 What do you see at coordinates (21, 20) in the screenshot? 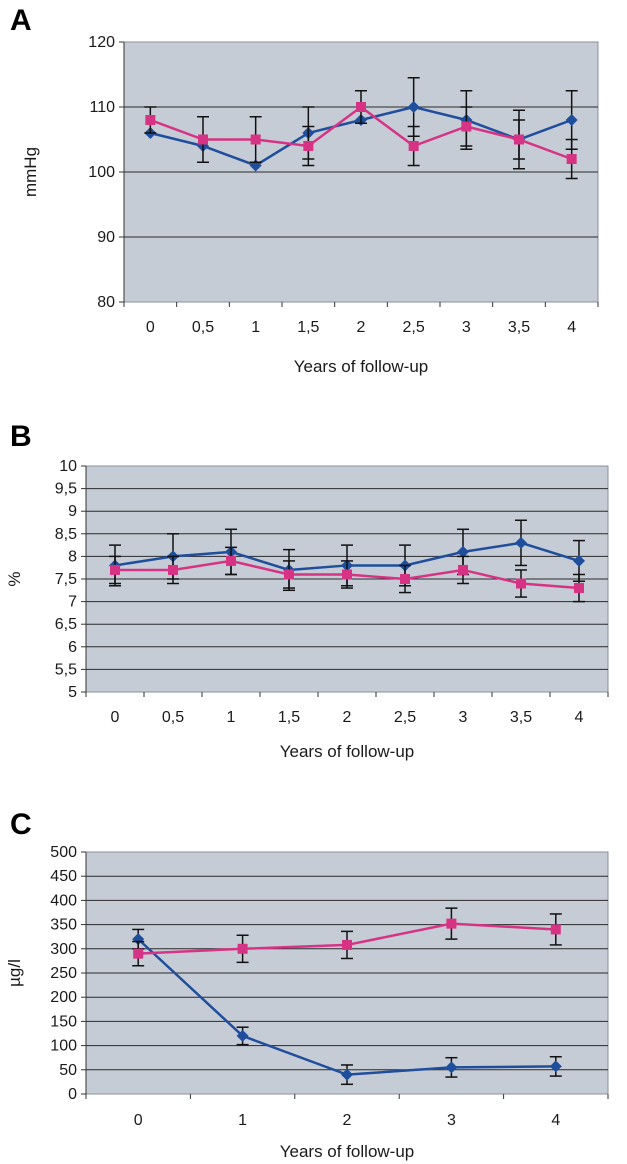
I see `panel-letter-a: A` at bounding box center [21, 20].